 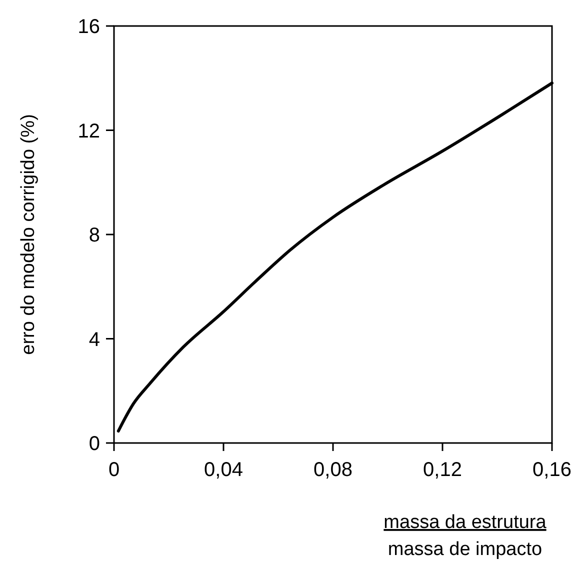 I want to click on y-axis-title: erro do modelo corrigido (%), so click(x=28, y=234).